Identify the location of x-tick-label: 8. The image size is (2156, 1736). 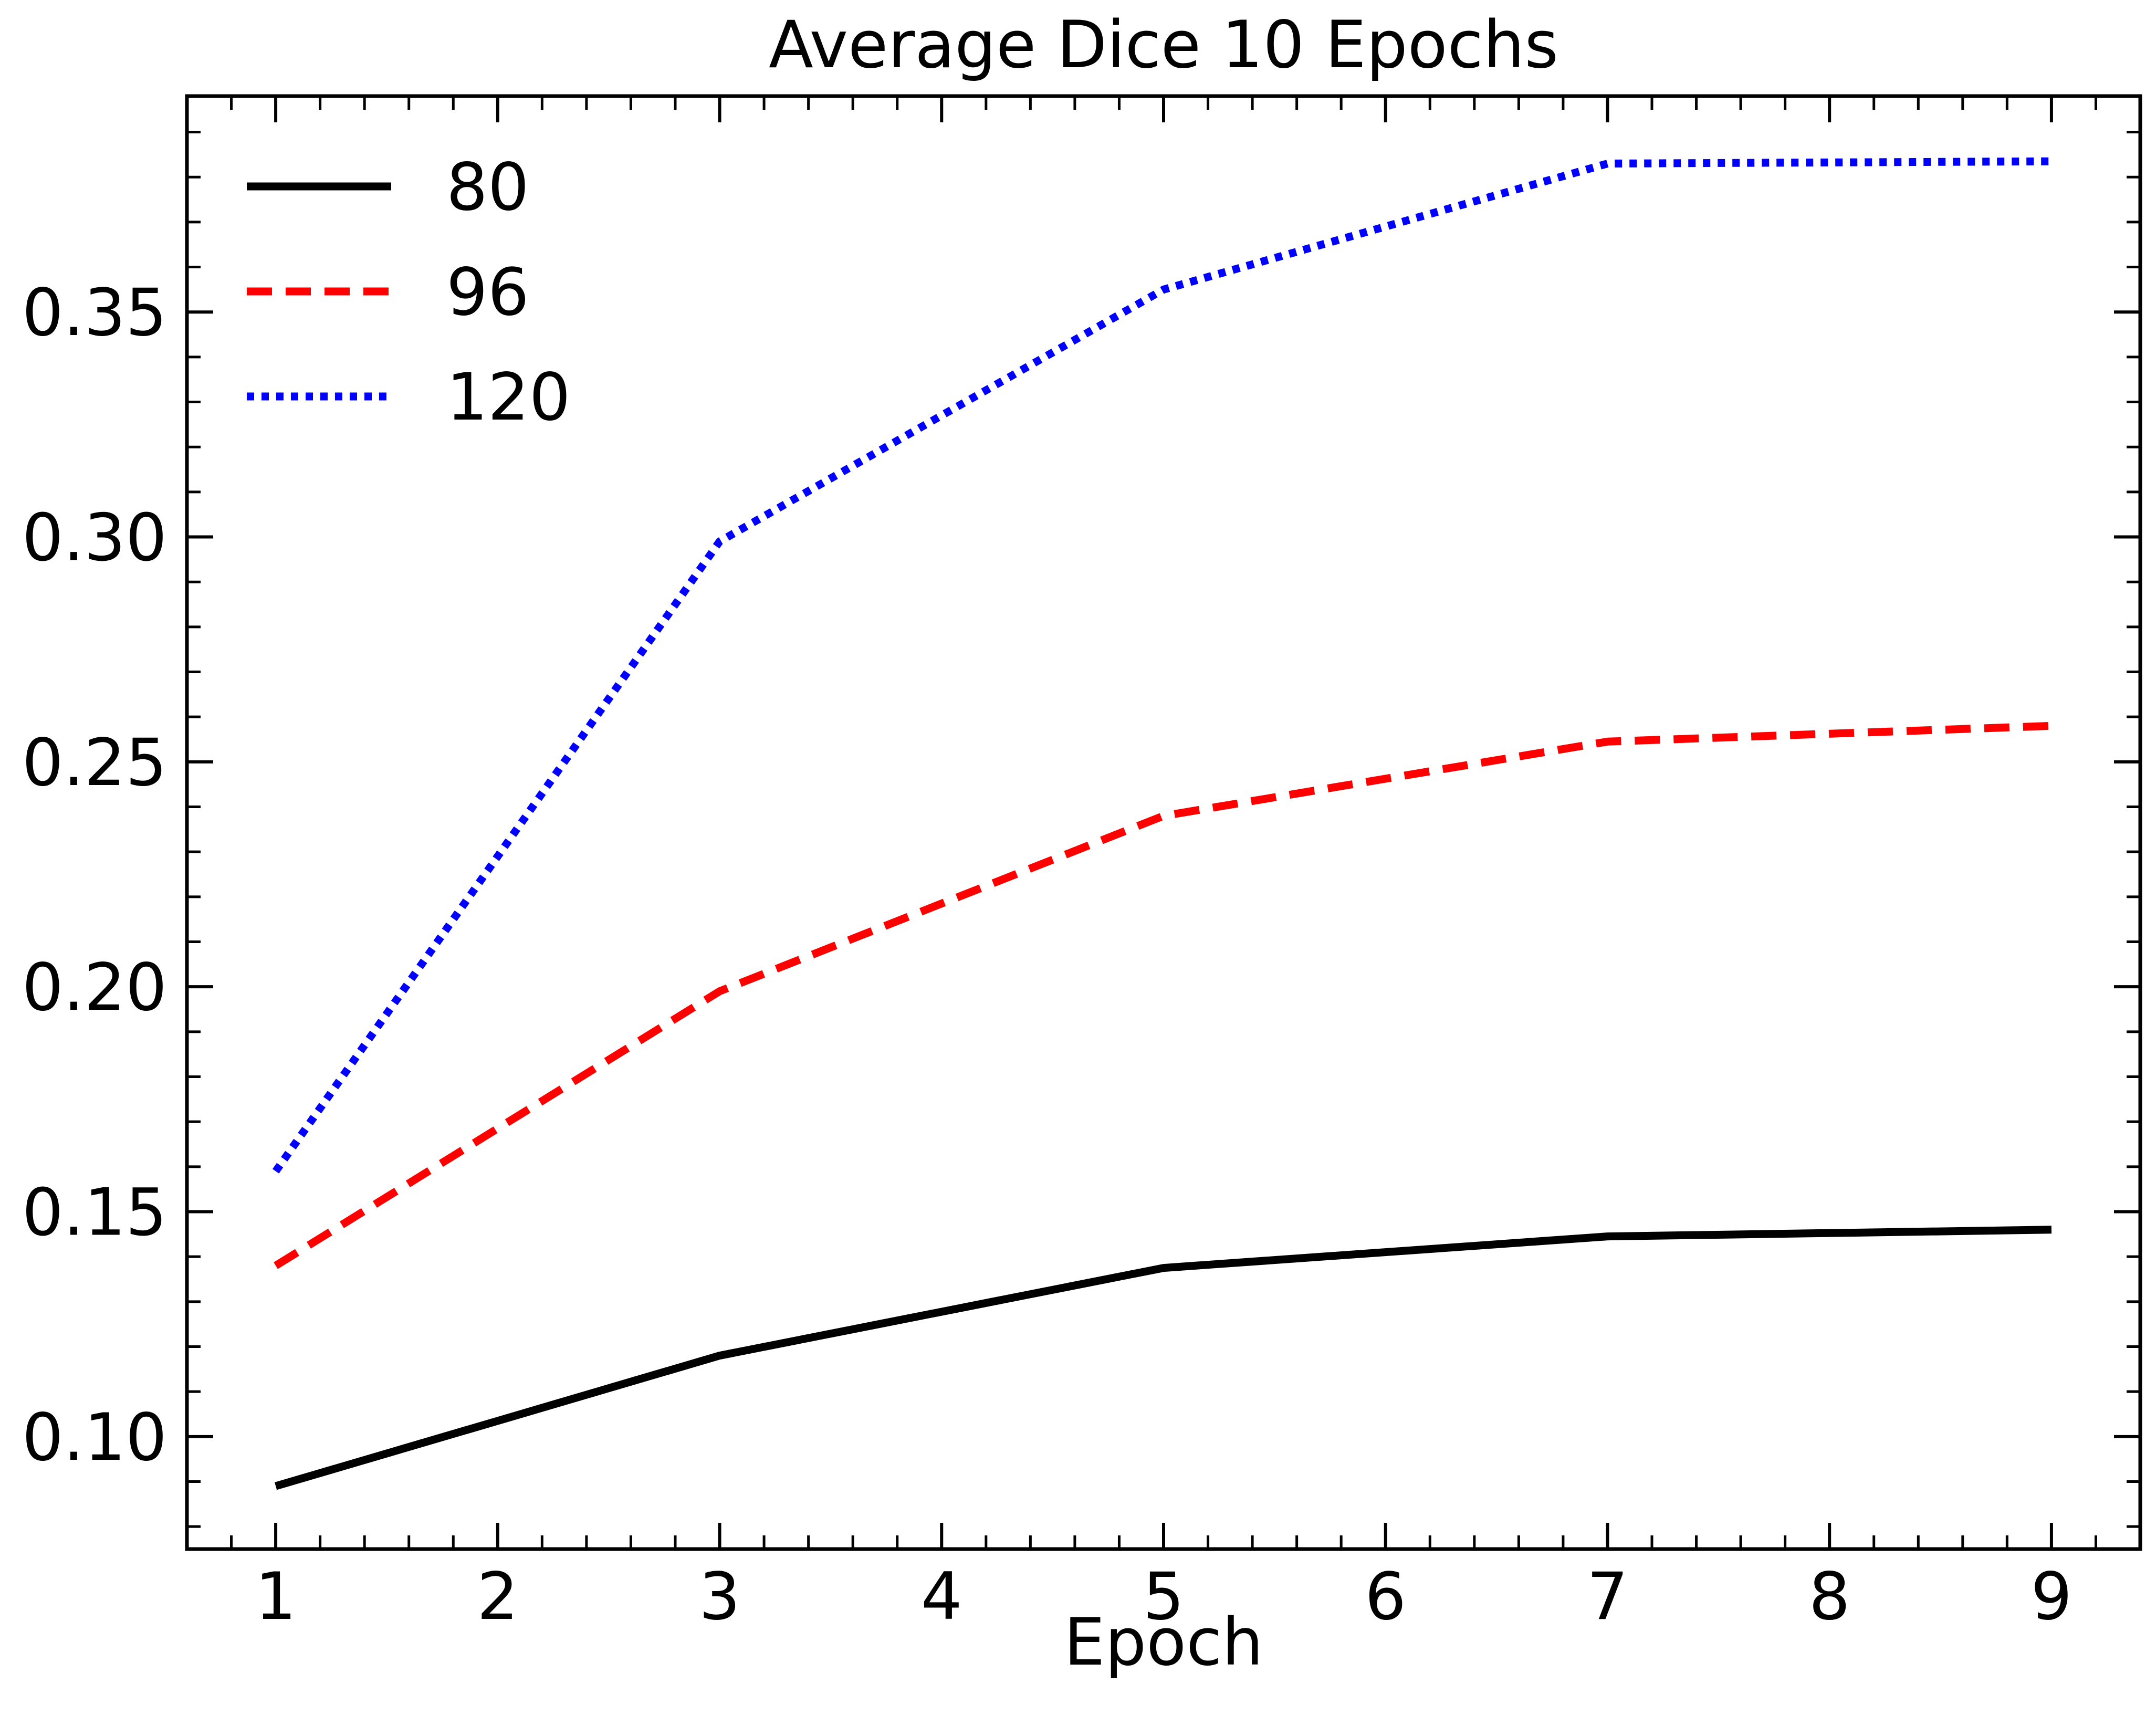
(1829, 1597).